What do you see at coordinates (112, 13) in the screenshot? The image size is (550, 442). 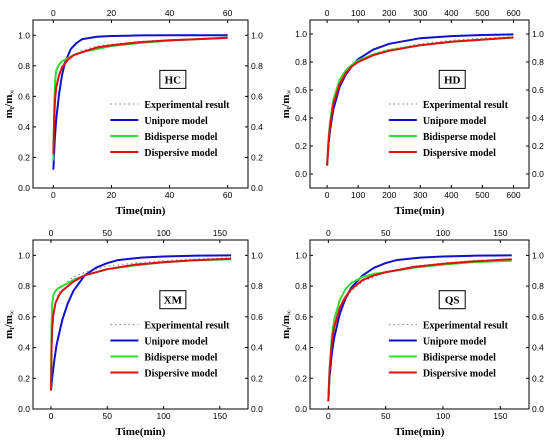 I see `x-tick-label-top: 20` at bounding box center [112, 13].